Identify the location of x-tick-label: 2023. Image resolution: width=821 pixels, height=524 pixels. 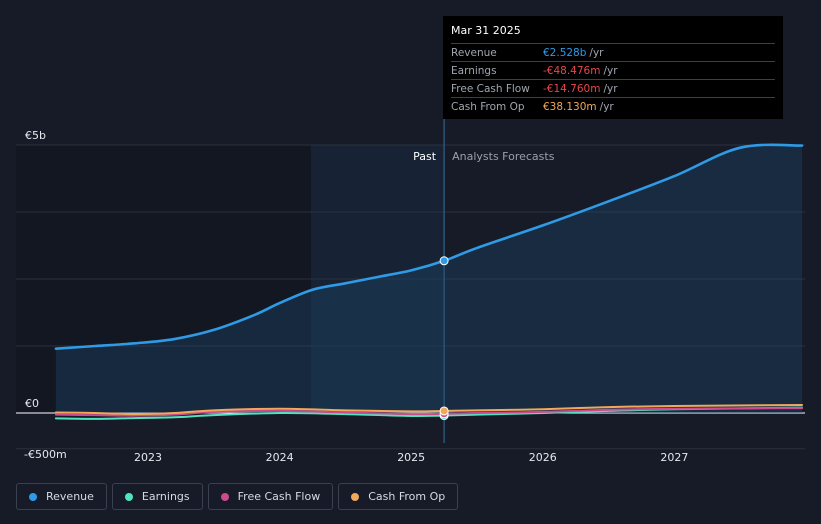
(148, 457).